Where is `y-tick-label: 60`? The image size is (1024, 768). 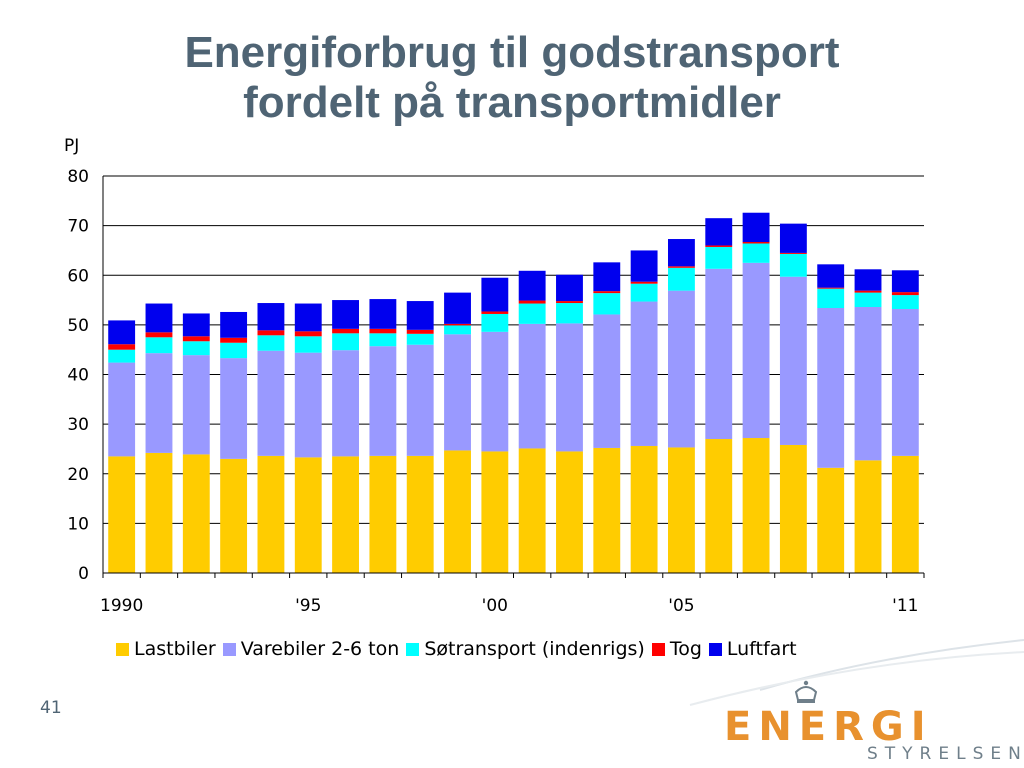
y-tick-label: 60 is located at coordinates (78, 276).